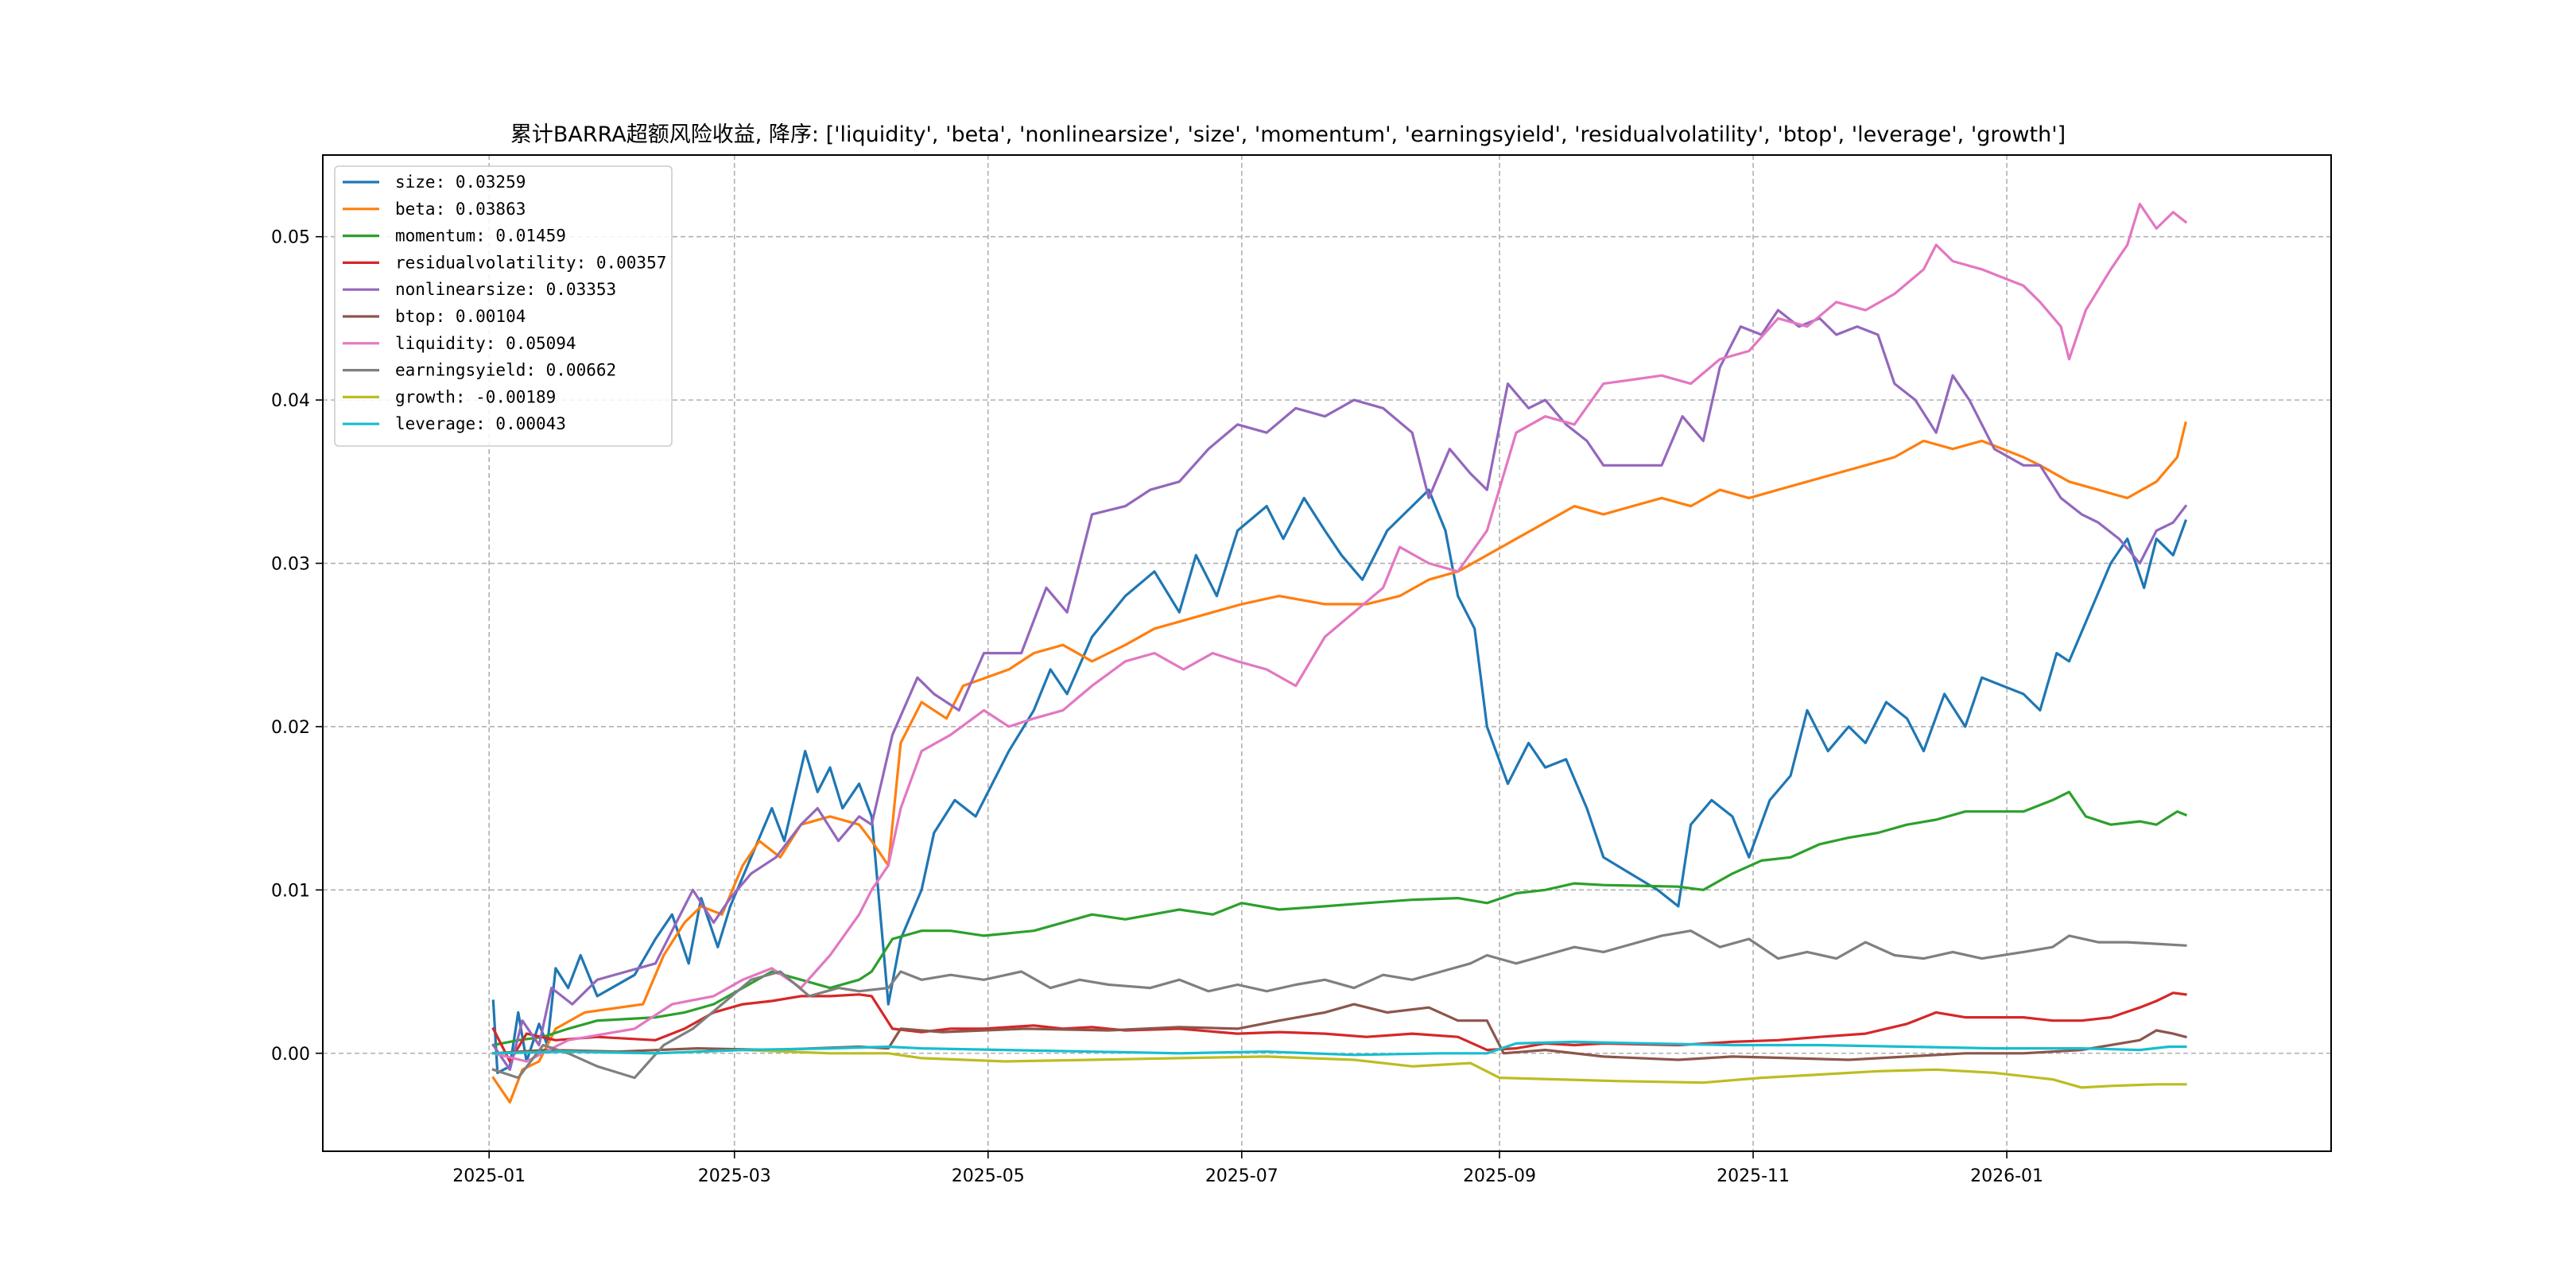  Describe the element at coordinates (1339, 1069) in the screenshot. I see `series-line-growth` at that location.